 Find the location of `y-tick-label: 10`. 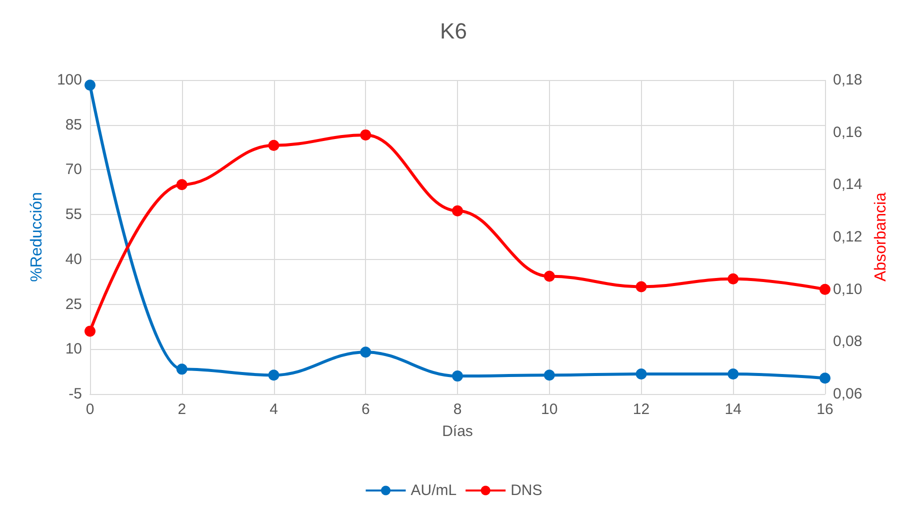

y-tick-label: 10 is located at coordinates (73, 349).